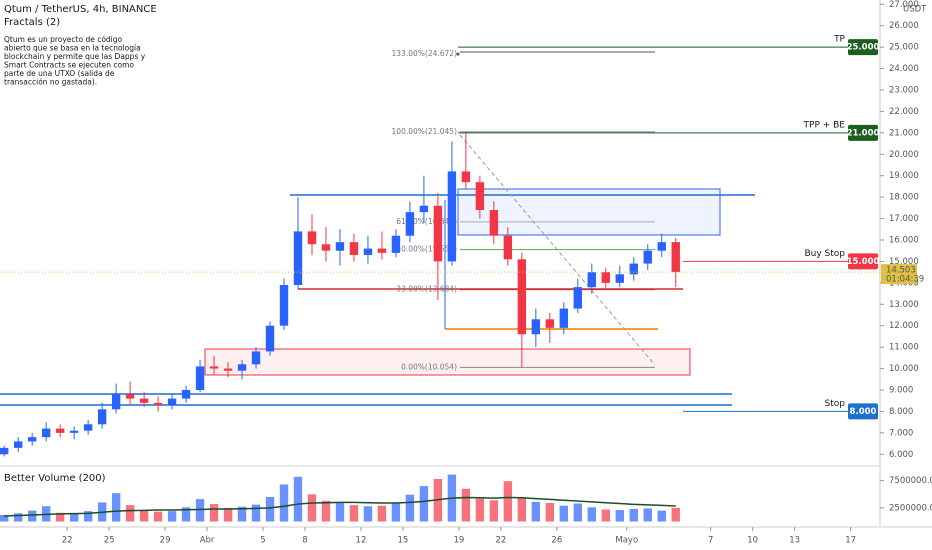 The width and height of the screenshot is (932, 550). I want to click on fib-point, so click(458, 54).